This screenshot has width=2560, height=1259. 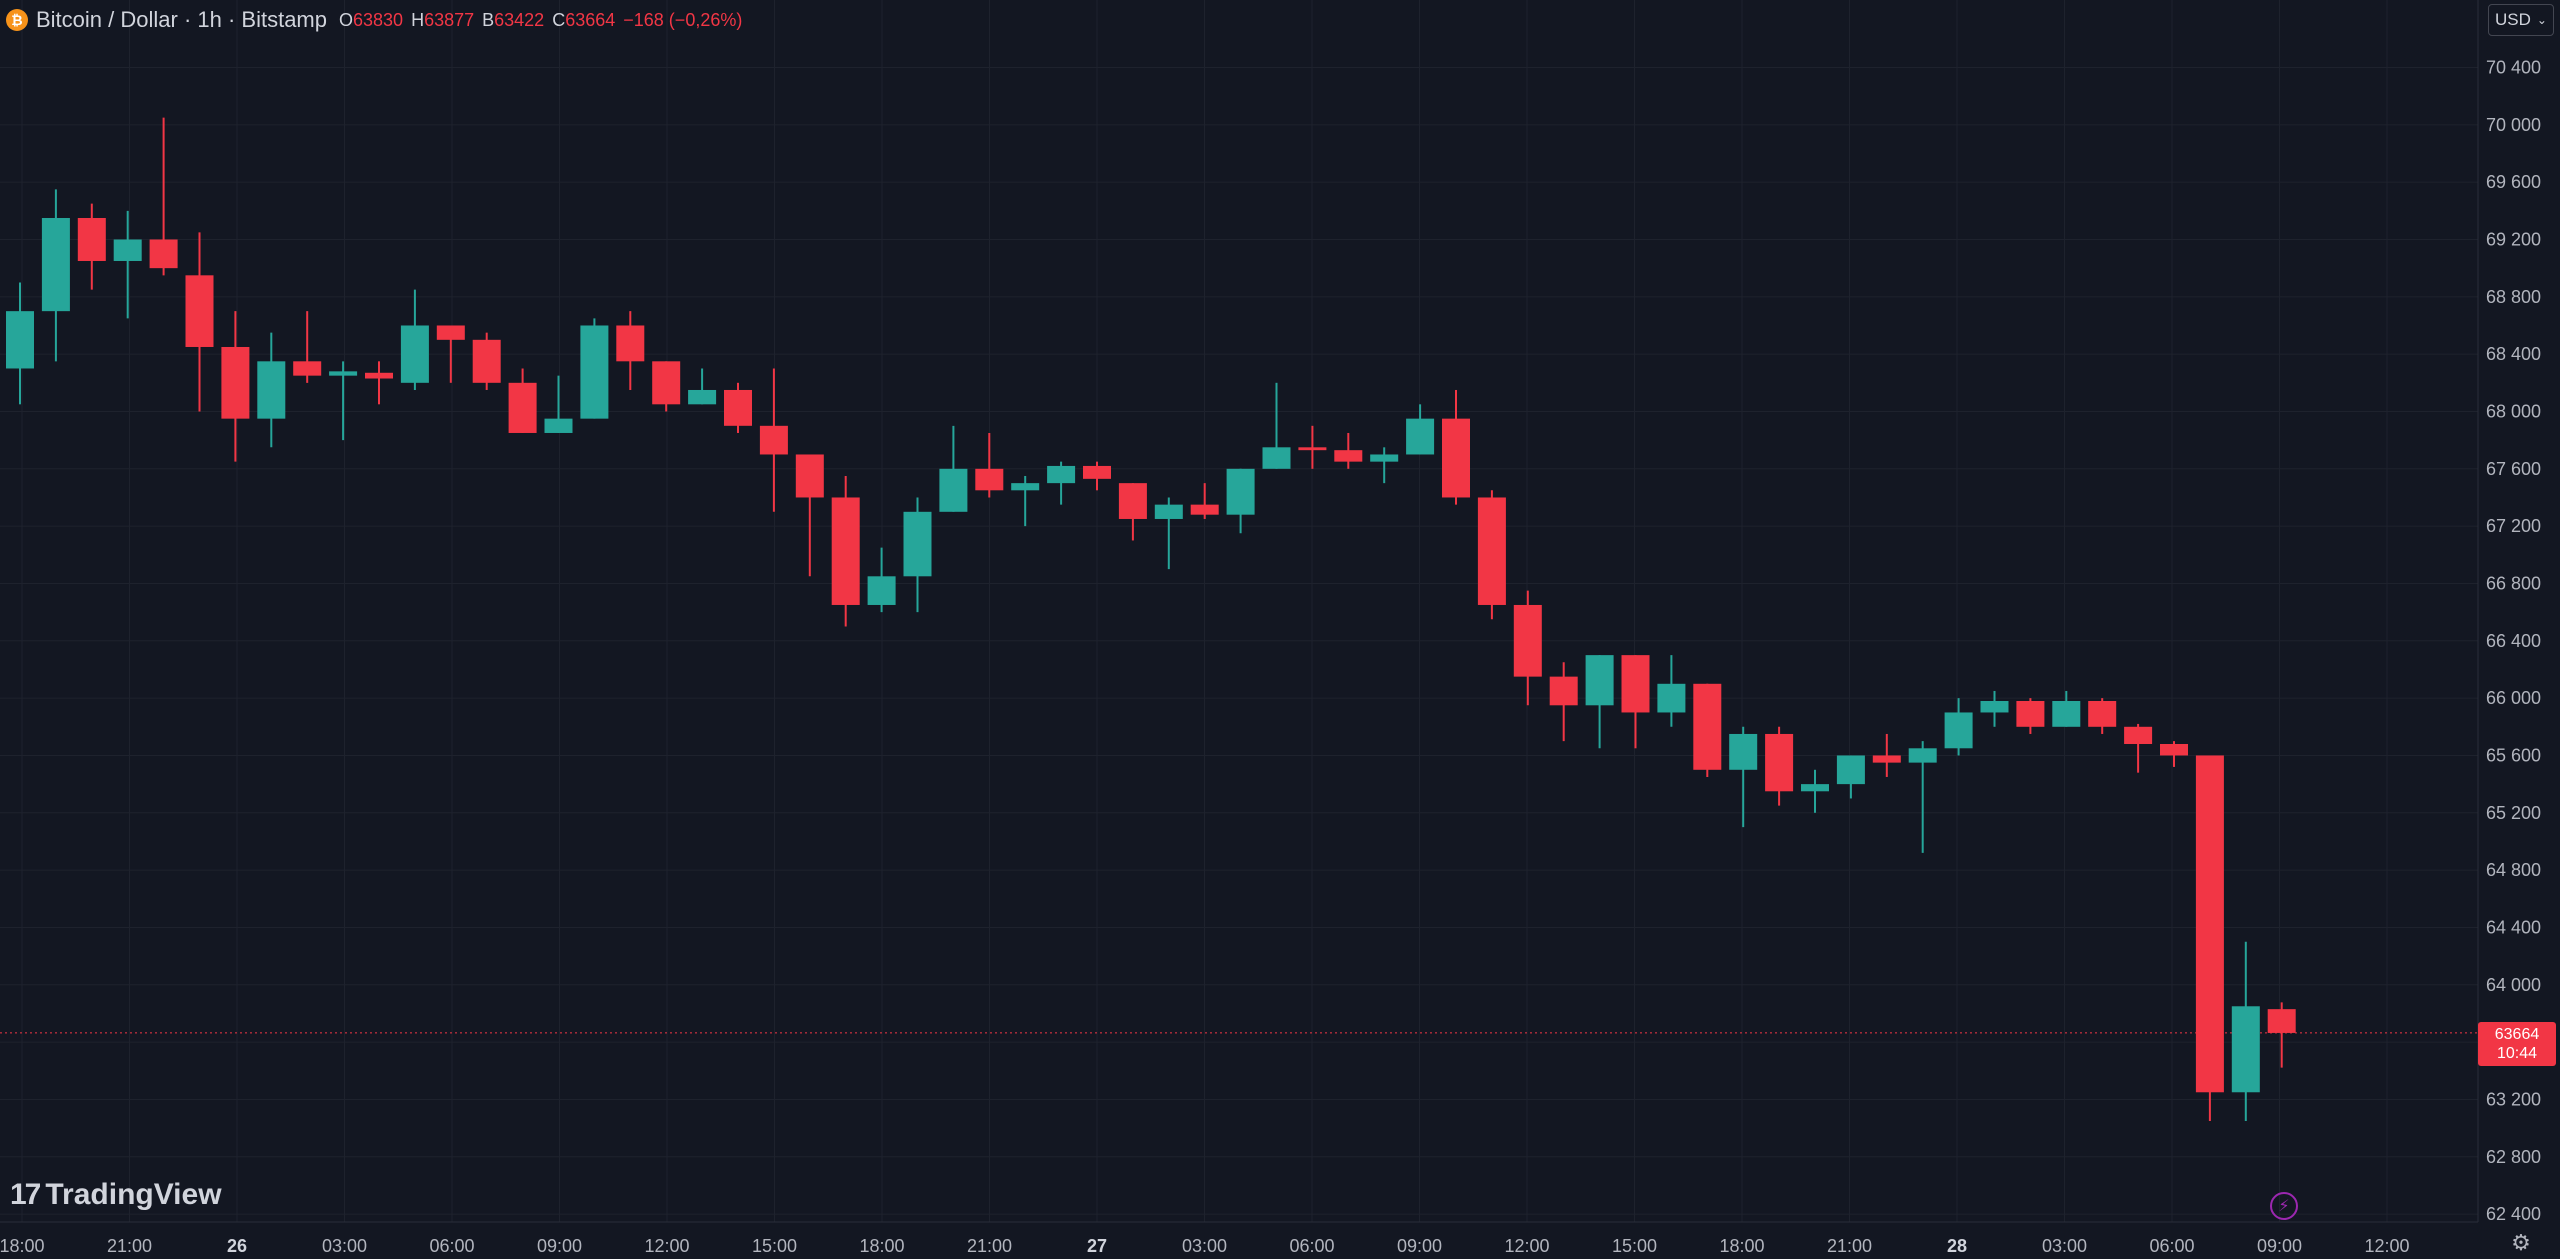 I want to click on last-price-value: 63664, so click(x=2517, y=1034).